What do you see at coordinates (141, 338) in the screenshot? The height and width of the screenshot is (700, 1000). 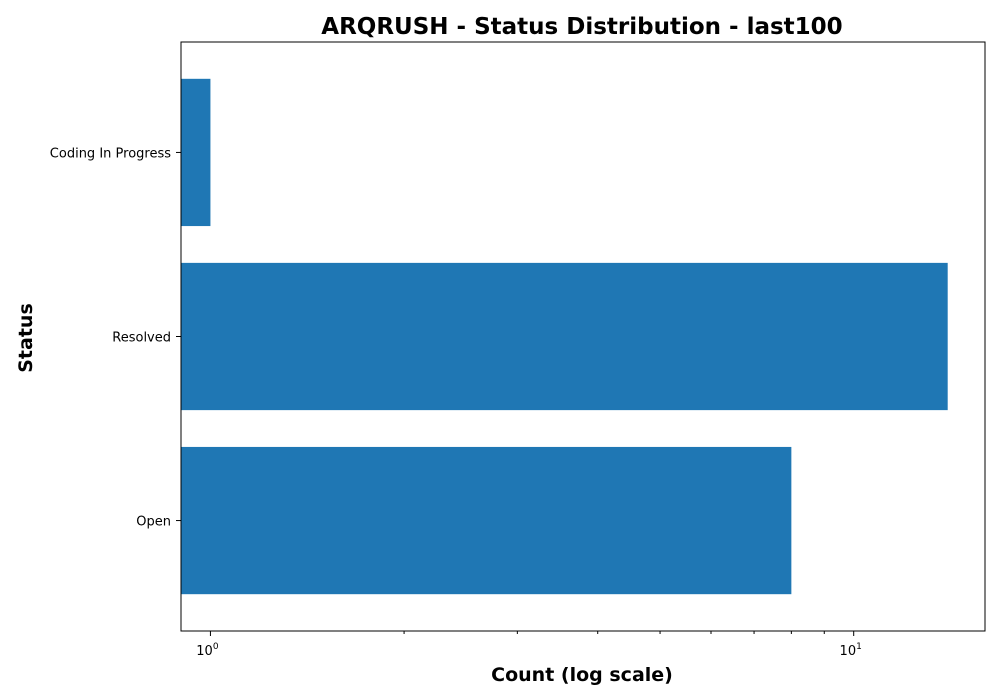 I see `y-tick-label: Resolved` at bounding box center [141, 338].